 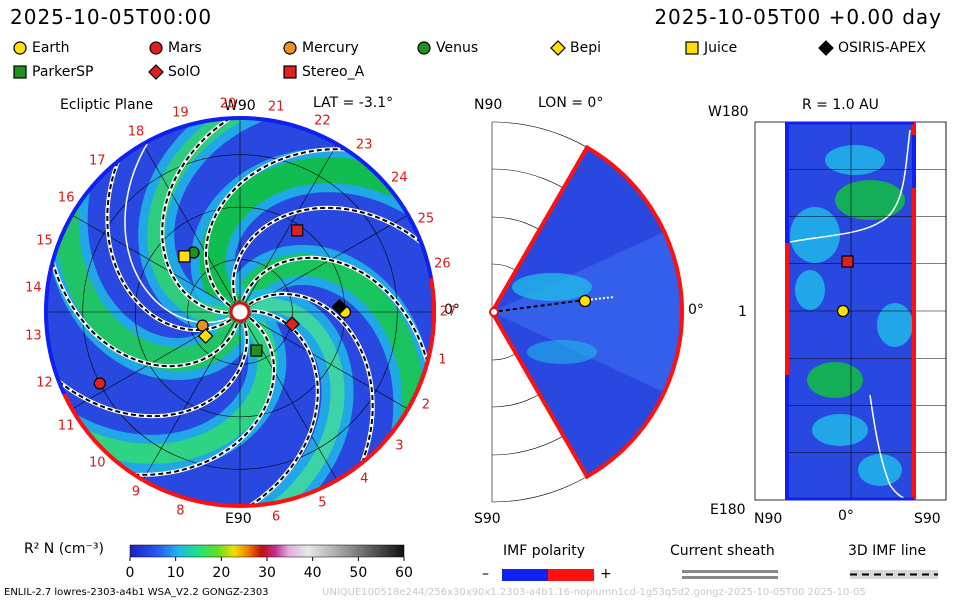 I want to click on imf-line-label: 3D IMF line, so click(x=887, y=551).